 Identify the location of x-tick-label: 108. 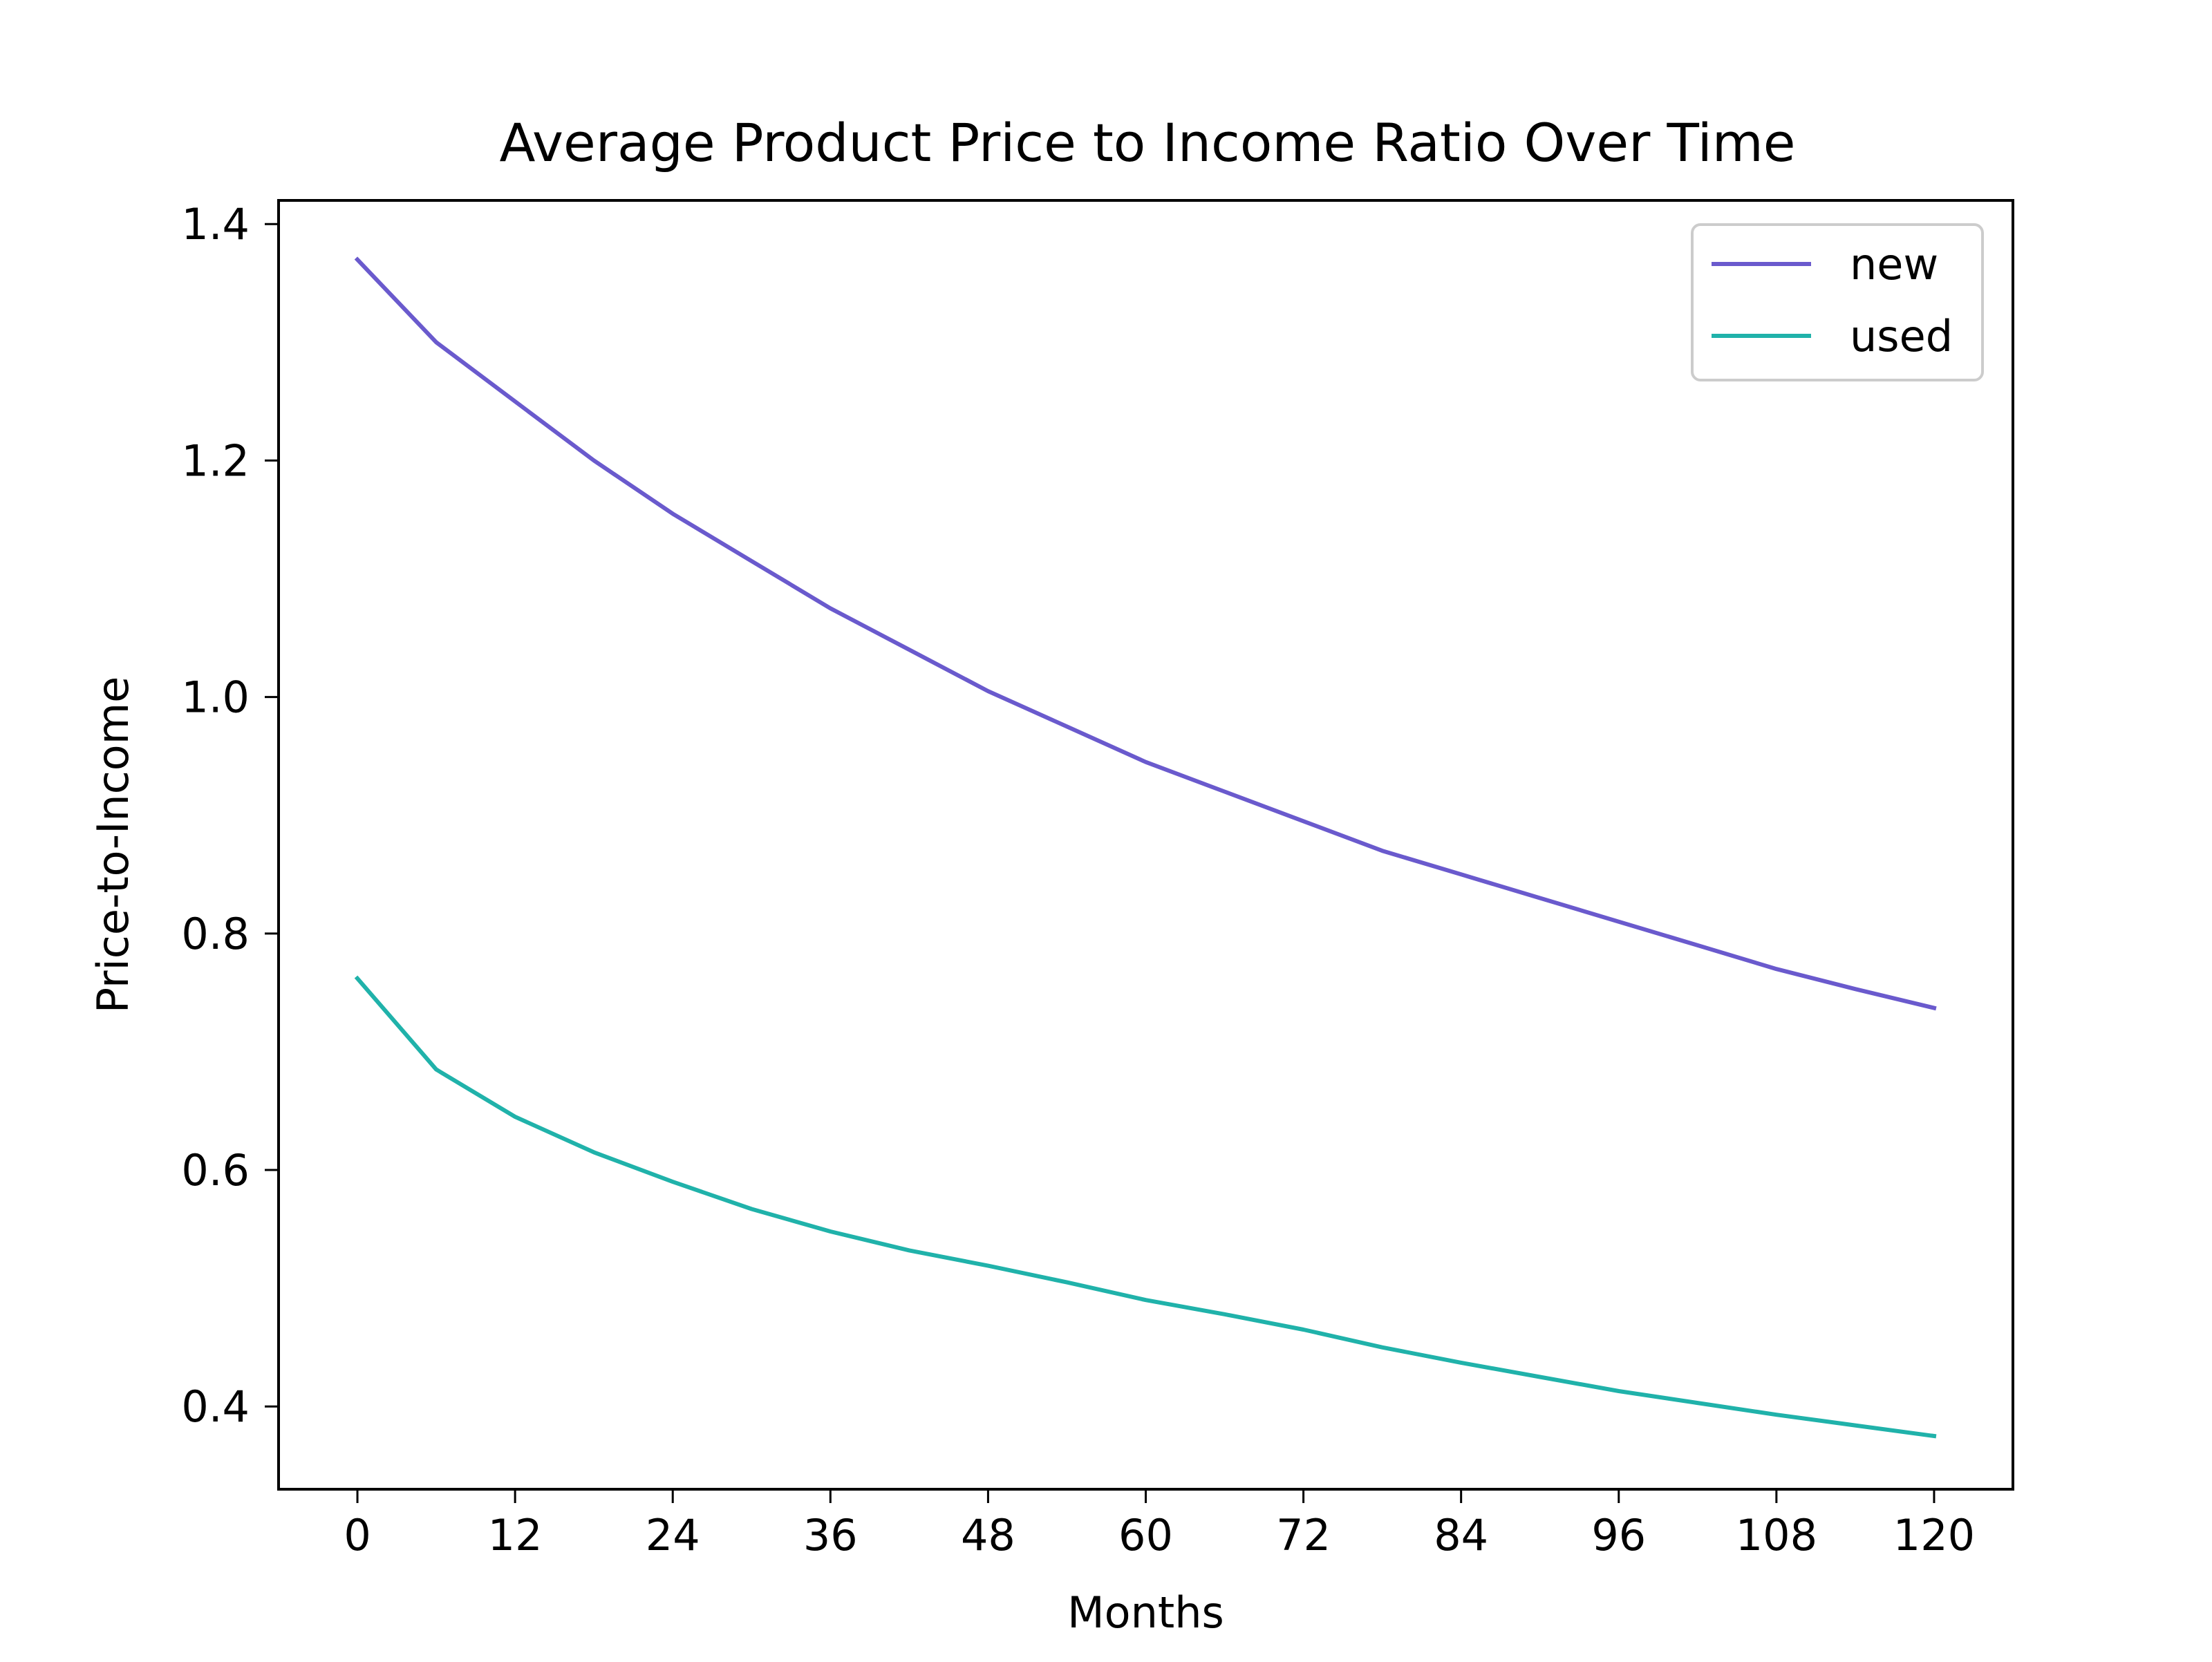
(1776, 1535).